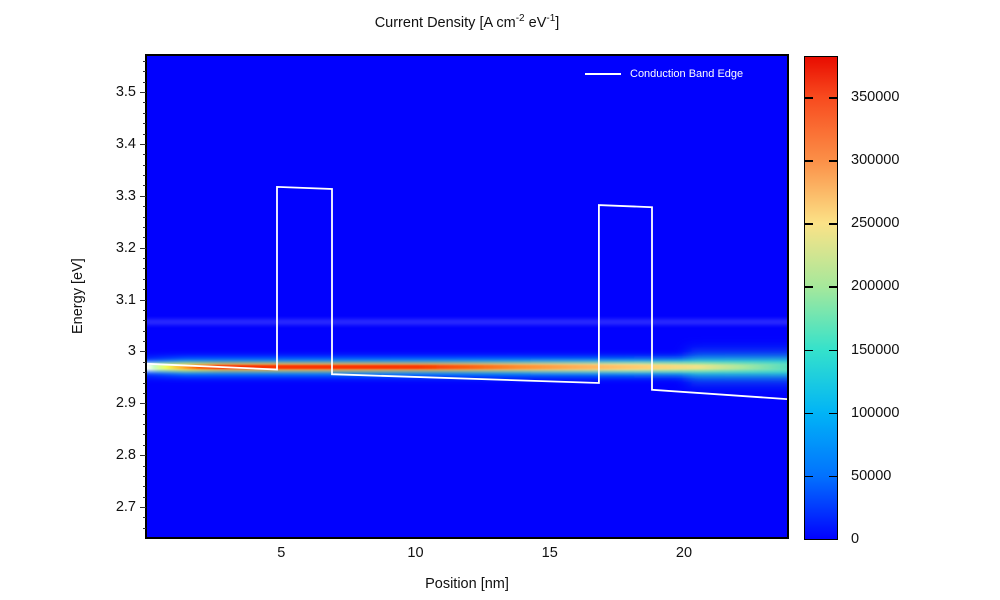 The width and height of the screenshot is (1000, 600). I want to click on legend-line-sample, so click(603, 74).